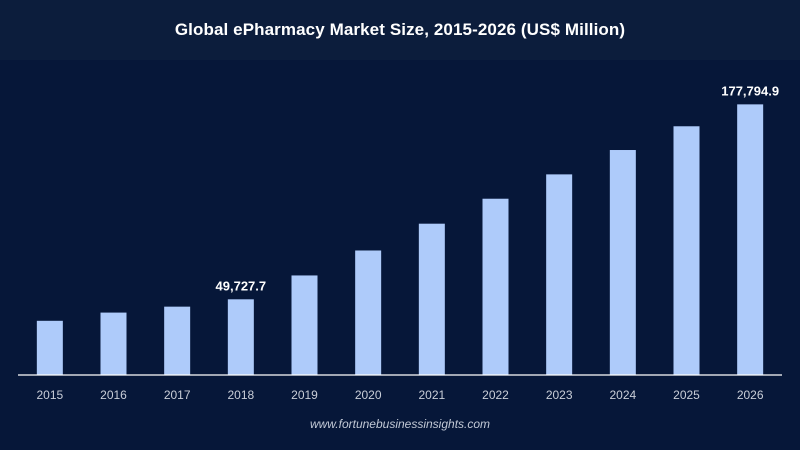 This screenshot has height=450, width=800. What do you see at coordinates (49, 395) in the screenshot?
I see `x-tick-label: 2015` at bounding box center [49, 395].